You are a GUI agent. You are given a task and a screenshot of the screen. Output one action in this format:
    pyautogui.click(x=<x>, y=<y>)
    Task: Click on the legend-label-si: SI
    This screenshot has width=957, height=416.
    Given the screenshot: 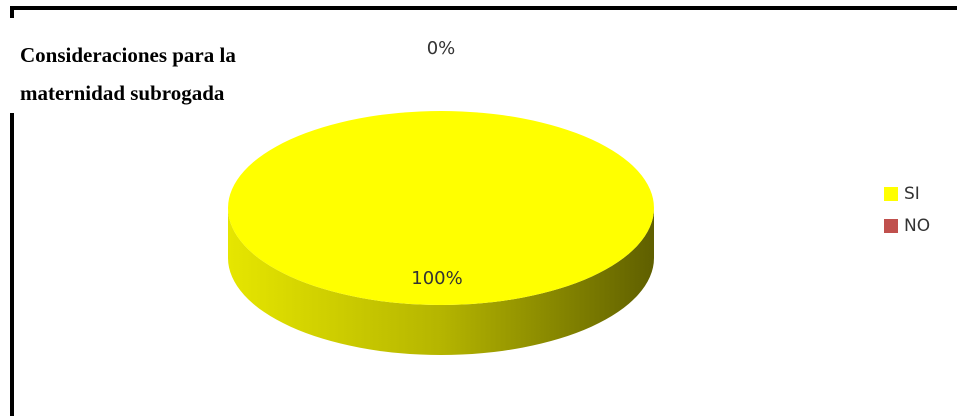 What is the action you would take?
    pyautogui.click(x=912, y=194)
    